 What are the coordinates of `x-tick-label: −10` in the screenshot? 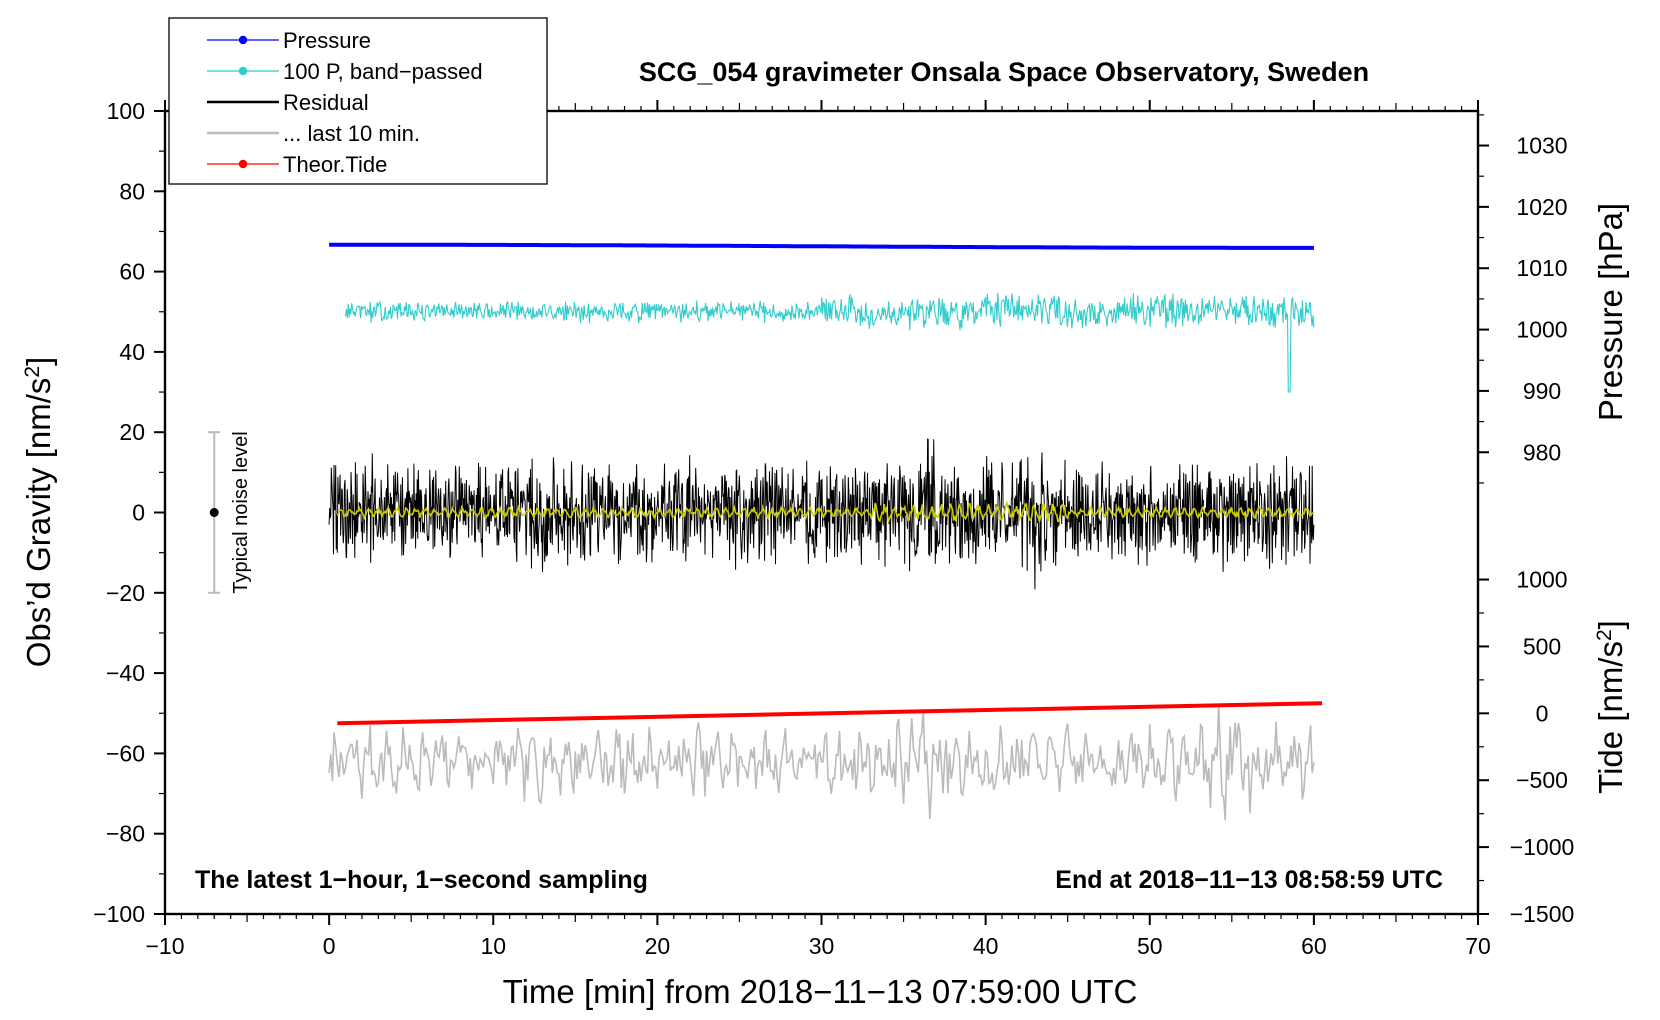 It's located at (164, 946).